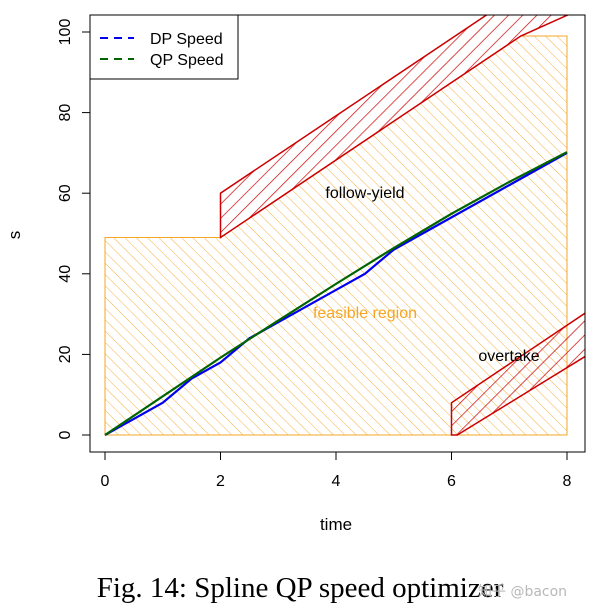 The width and height of the screenshot is (600, 614). I want to click on watermark: 知乎 @bacon, so click(523, 592).